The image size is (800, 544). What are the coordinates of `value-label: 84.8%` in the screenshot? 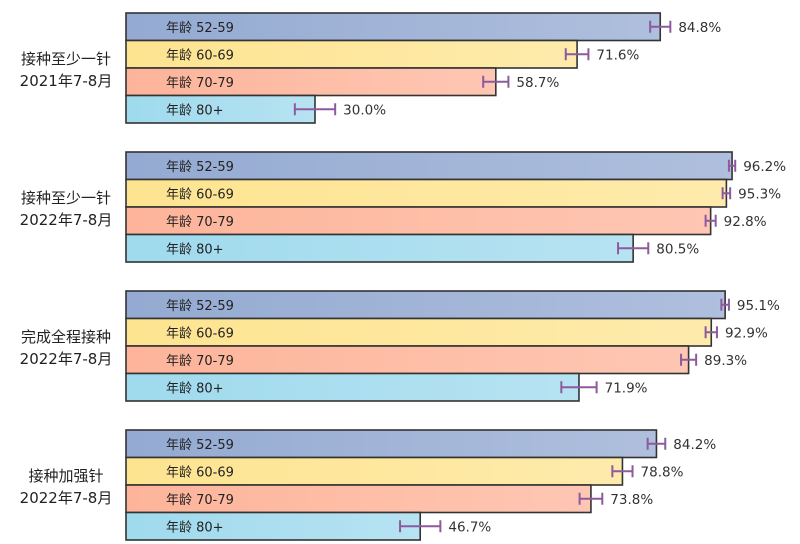 It's located at (699, 28).